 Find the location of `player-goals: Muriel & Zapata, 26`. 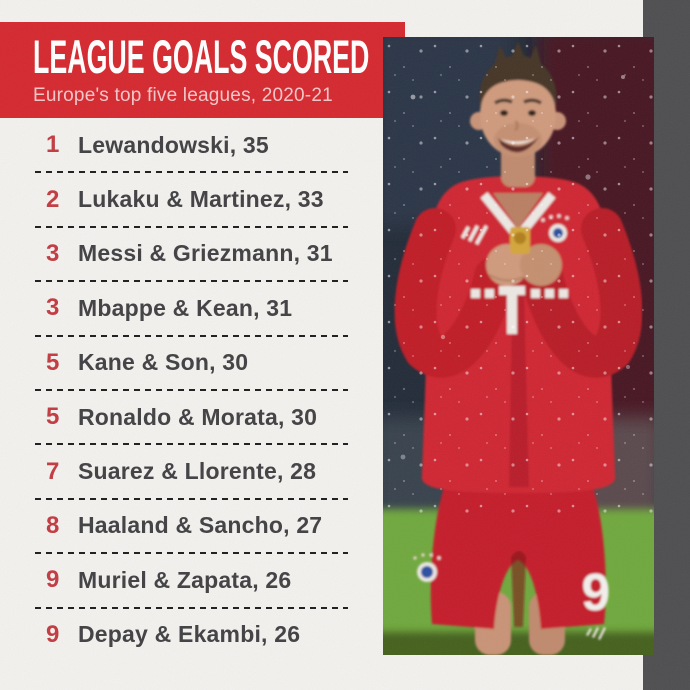

player-goals: Muriel & Zapata, 26 is located at coordinates (185, 579).